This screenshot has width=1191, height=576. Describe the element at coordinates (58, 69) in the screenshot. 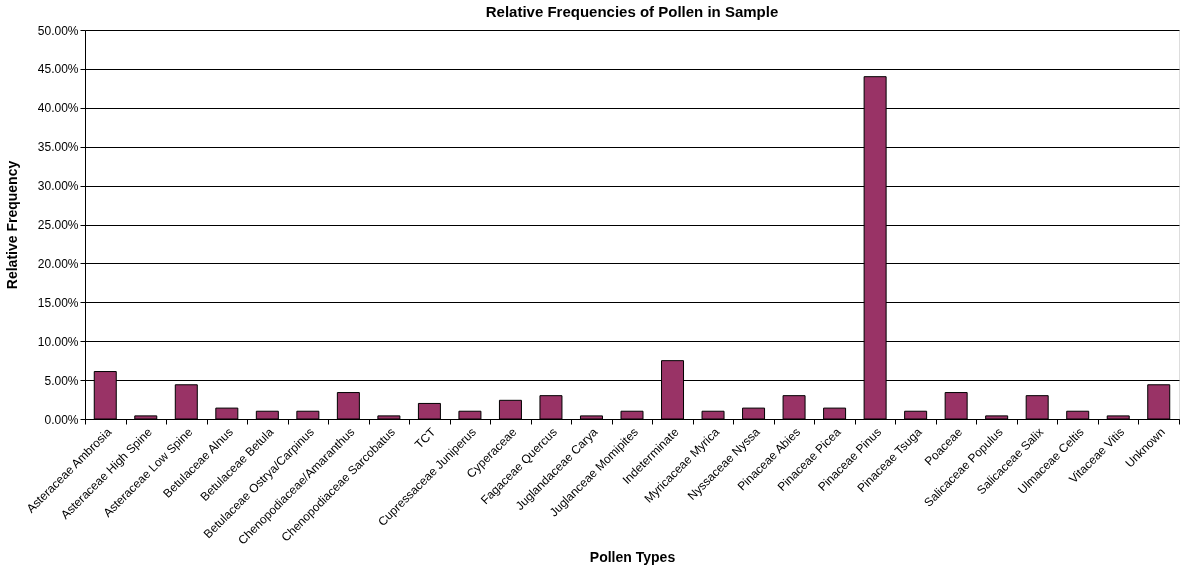

I see `y-tick-label: 45.00%` at that location.